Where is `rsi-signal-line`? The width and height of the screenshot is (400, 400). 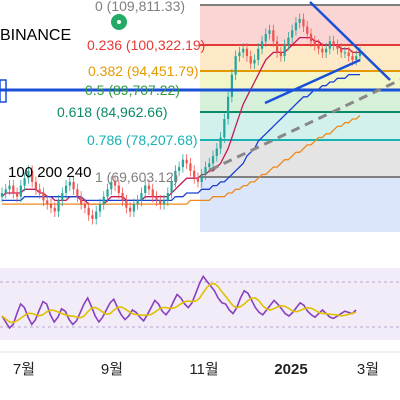 rsi-signal-line is located at coordinates (179, 303).